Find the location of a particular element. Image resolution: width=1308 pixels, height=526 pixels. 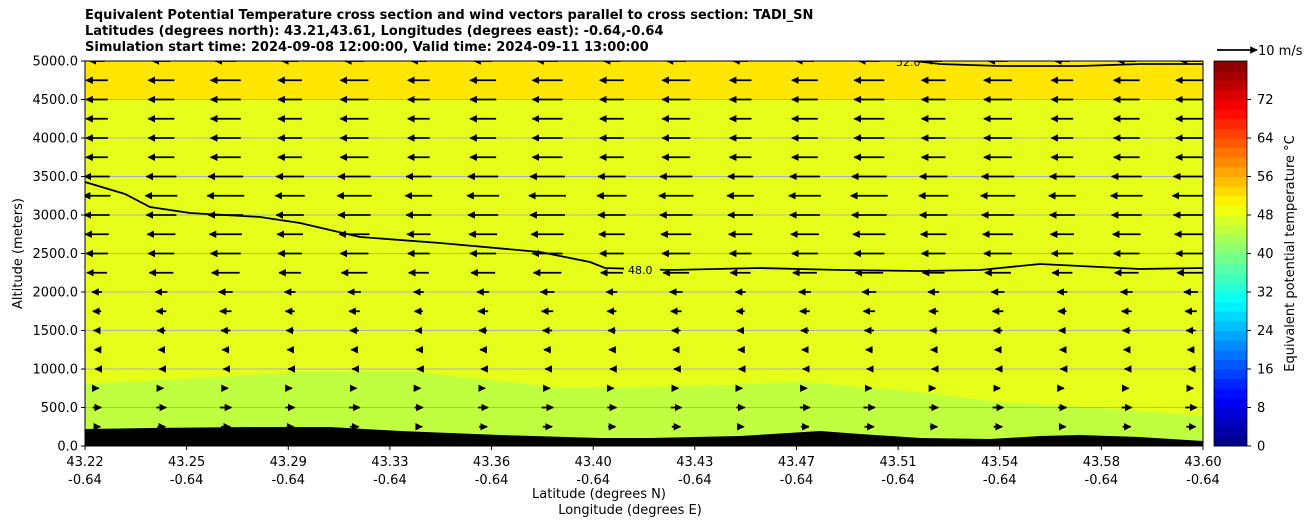

x-tick-label-latitude: 43.25 is located at coordinates (186, 462).